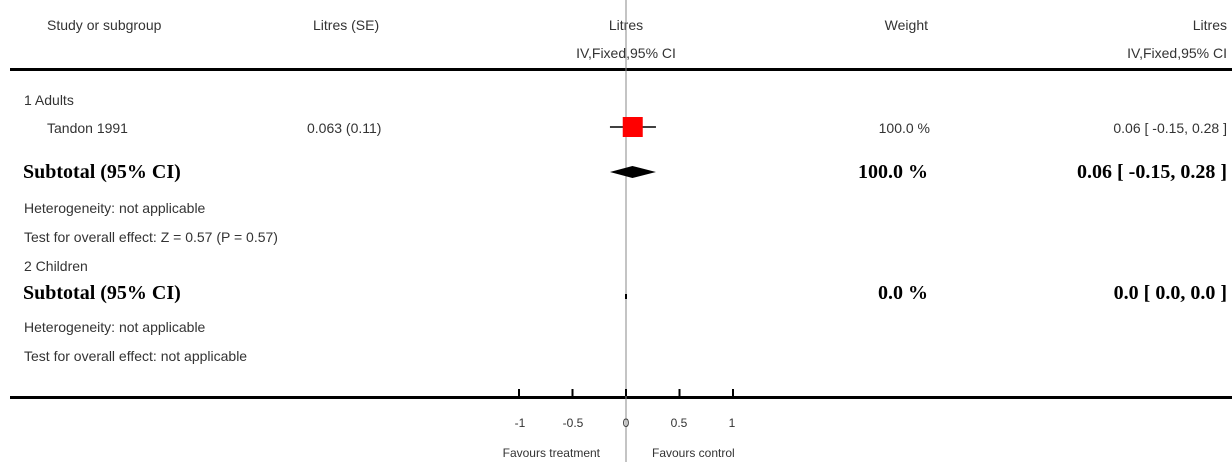 This screenshot has height=462, width=1232. I want to click on group-label-adults: 1 Adults, so click(49, 100).